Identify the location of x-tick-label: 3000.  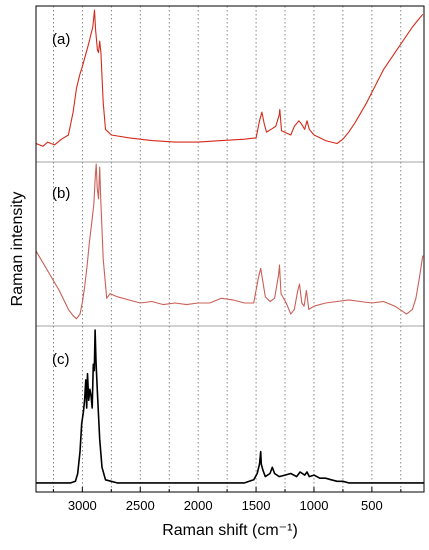
(82, 505).